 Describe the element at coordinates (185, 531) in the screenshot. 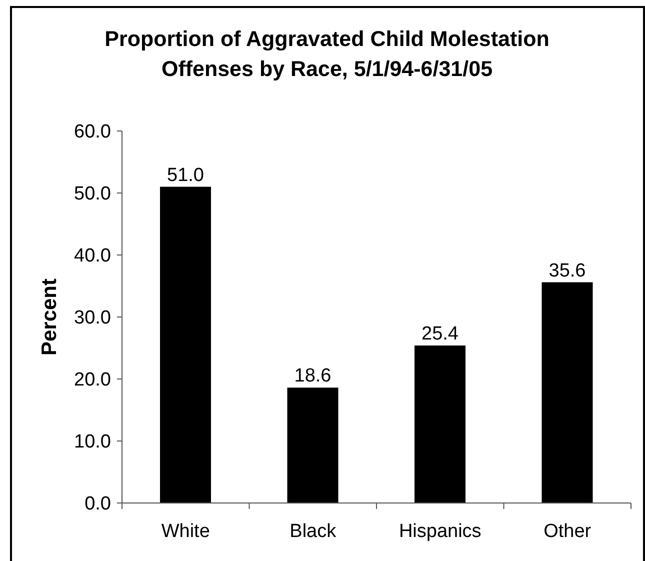

I see `x-tick-label: White` at that location.